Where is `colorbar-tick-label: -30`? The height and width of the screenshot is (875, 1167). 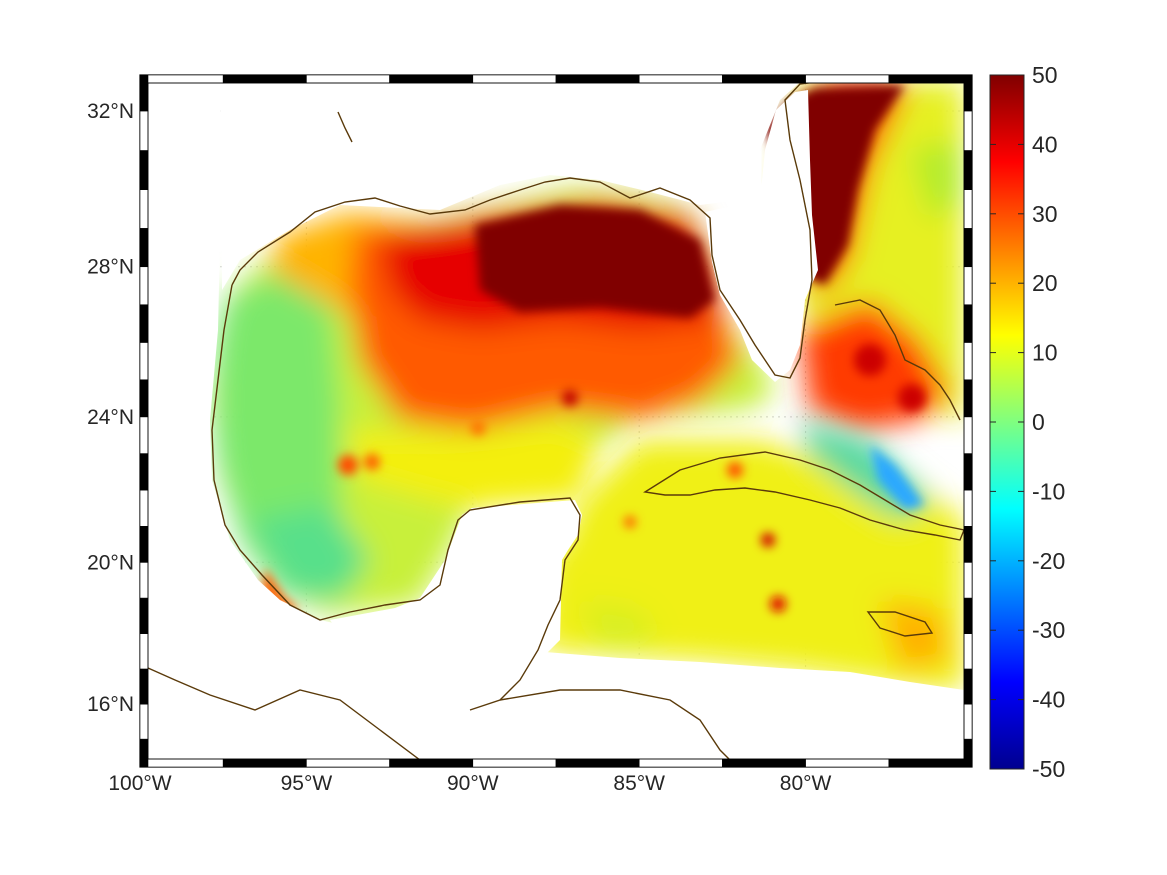
colorbar-tick-label: -30 is located at coordinates (1048, 630).